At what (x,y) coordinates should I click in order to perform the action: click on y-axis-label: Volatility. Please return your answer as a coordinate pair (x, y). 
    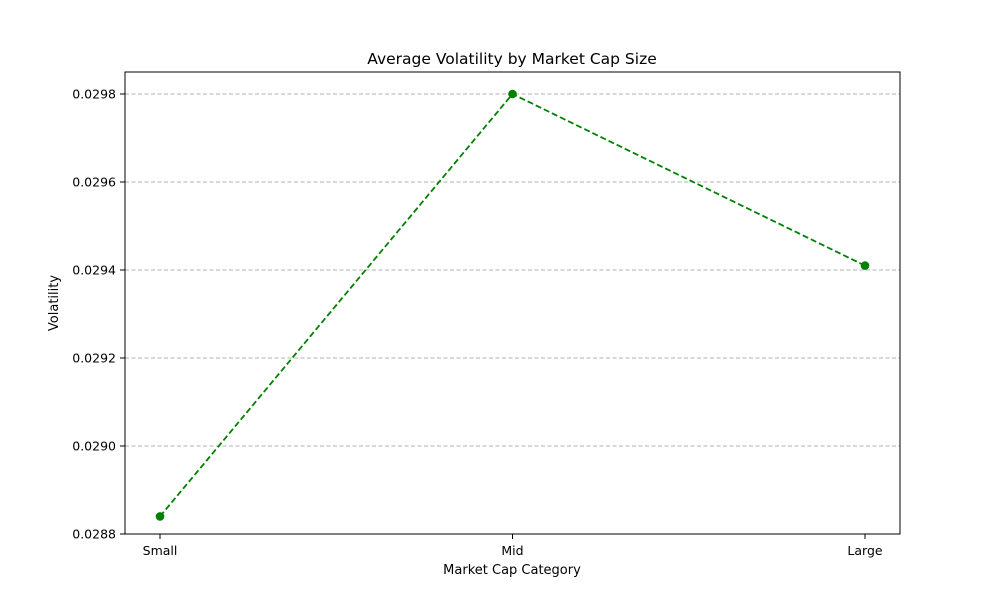
    Looking at the image, I should click on (54, 303).